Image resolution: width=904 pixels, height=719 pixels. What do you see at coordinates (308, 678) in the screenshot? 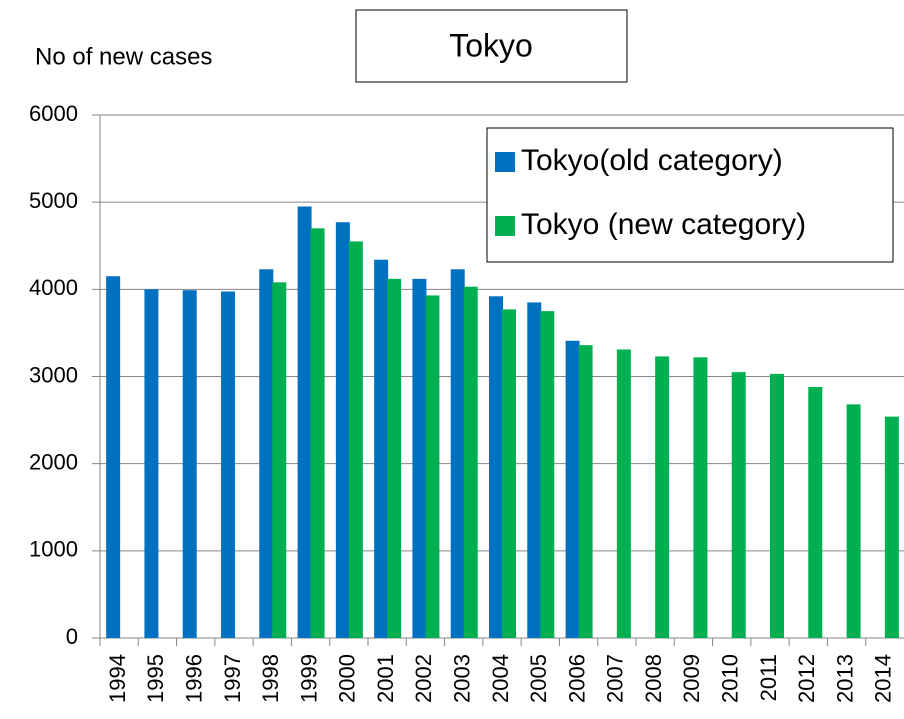
I see `x-tick-label: 1999` at bounding box center [308, 678].